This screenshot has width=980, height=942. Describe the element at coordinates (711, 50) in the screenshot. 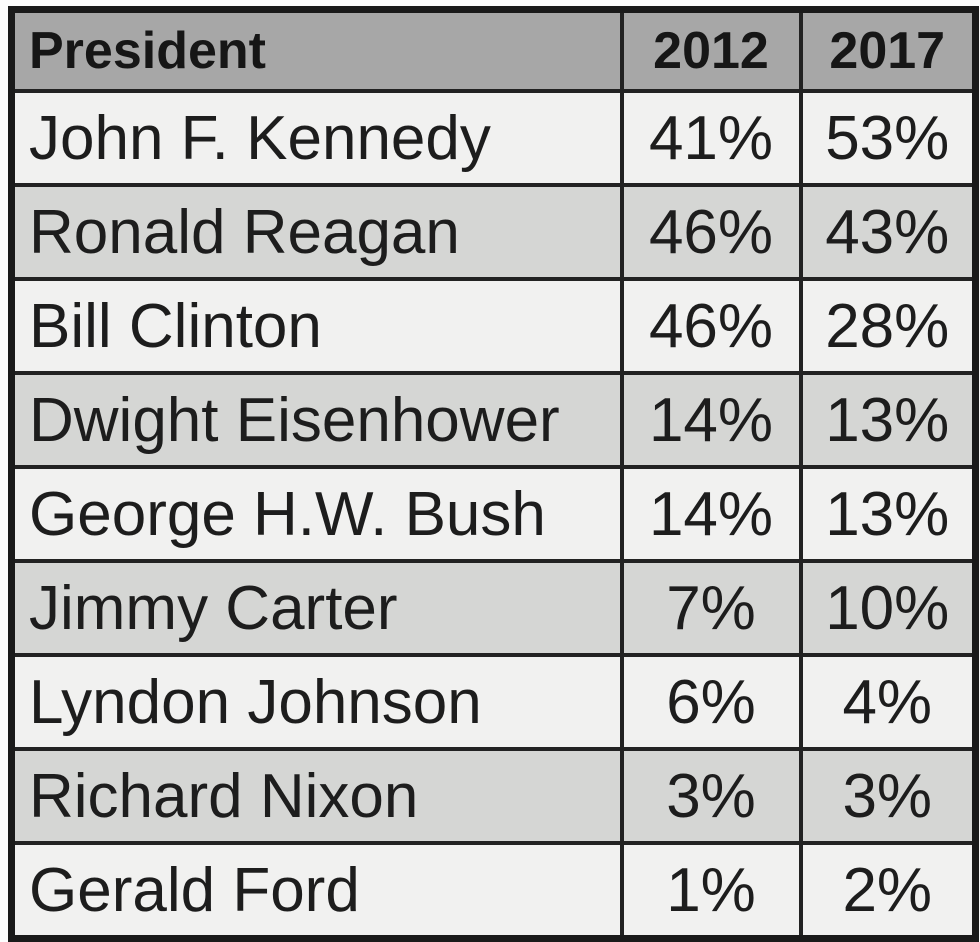

I see `year-2012-column-header: 2012` at that location.